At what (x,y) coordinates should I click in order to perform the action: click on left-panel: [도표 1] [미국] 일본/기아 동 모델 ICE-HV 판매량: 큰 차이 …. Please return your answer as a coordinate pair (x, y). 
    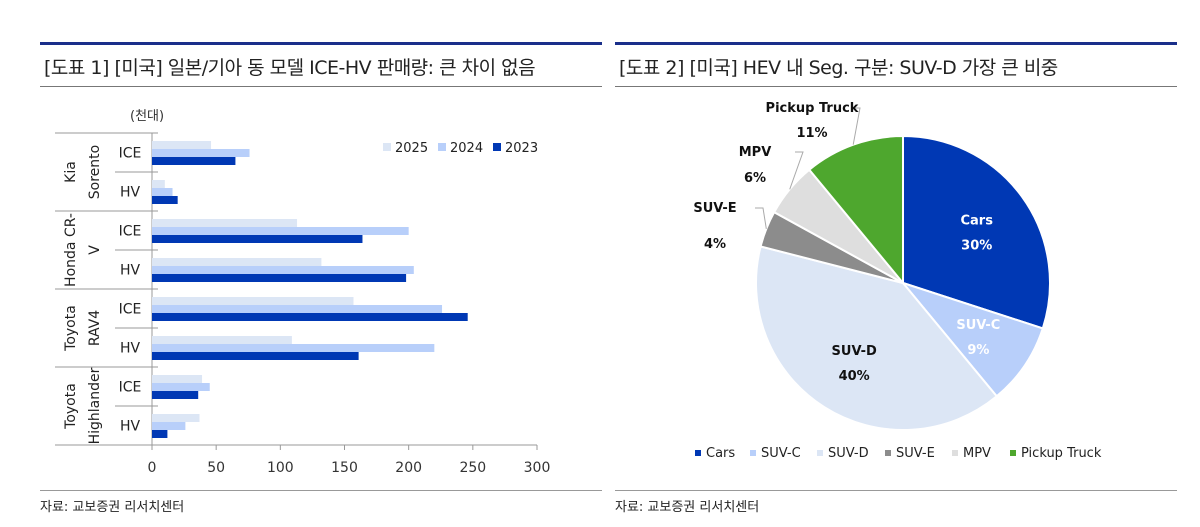
    Looking at the image, I should click on (321, 64).